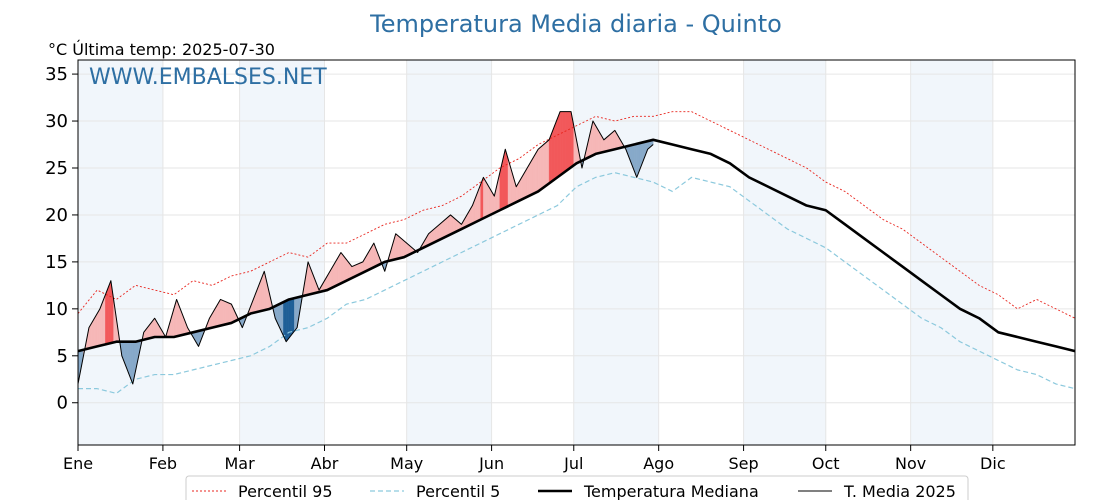  What do you see at coordinates (671, 491) in the screenshot?
I see `legend-label-temperatura-mediana: Temperatura Mediana` at bounding box center [671, 491].